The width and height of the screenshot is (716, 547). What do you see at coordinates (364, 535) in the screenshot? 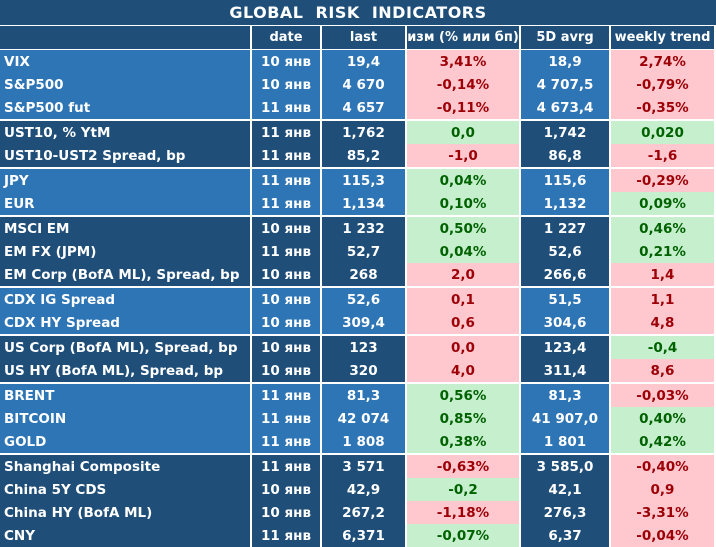
I see `row-last: 6,371` at bounding box center [364, 535].